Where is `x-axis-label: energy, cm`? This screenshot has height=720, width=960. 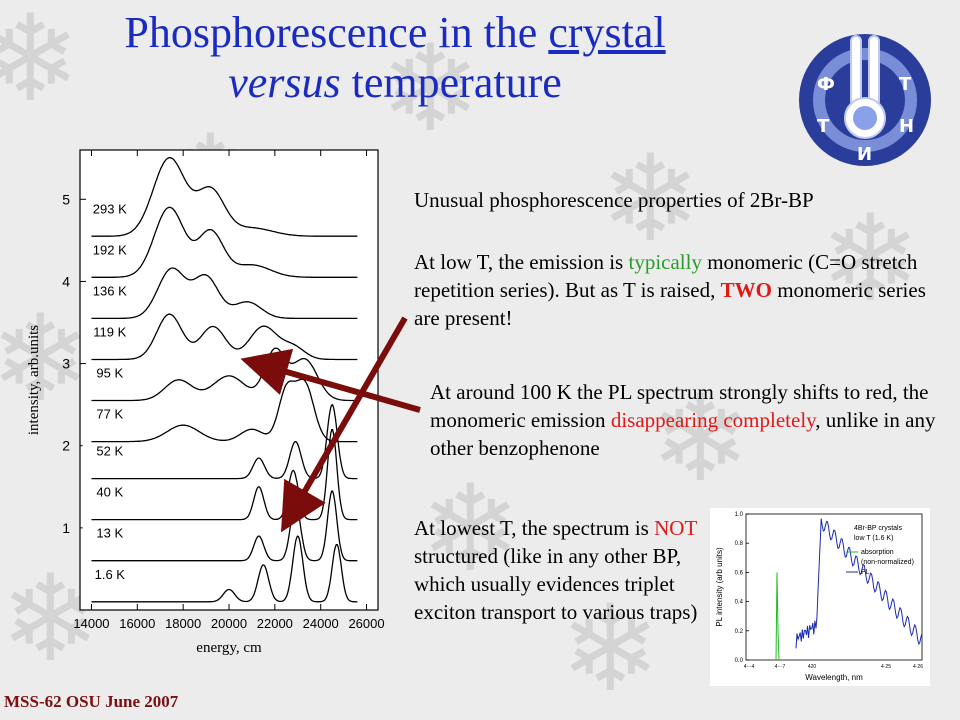 x-axis-label: energy, cm is located at coordinates (229, 648).